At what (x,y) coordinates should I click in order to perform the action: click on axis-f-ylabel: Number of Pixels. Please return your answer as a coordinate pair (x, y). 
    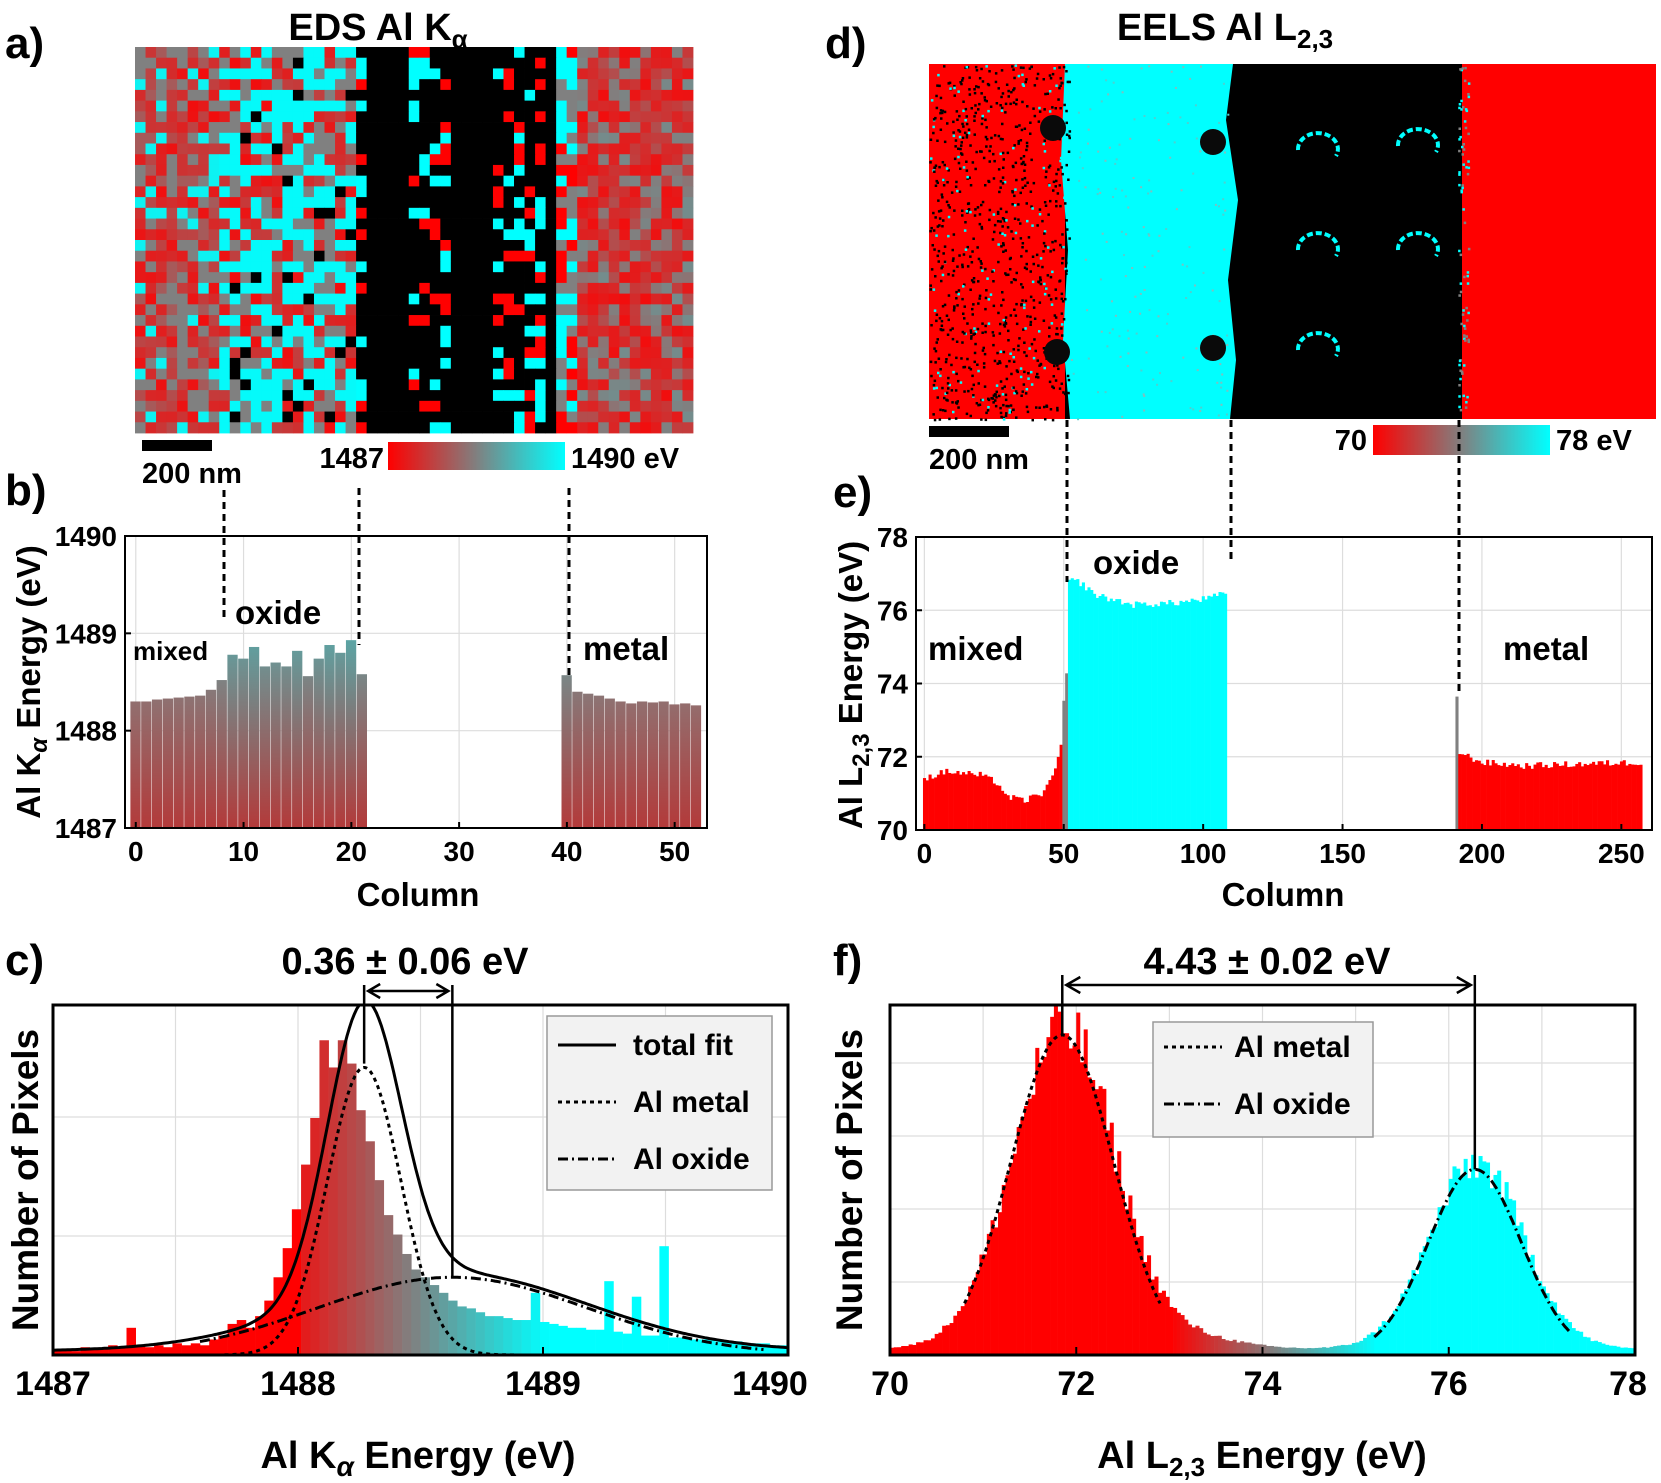
    Looking at the image, I should click on (849, 1180).